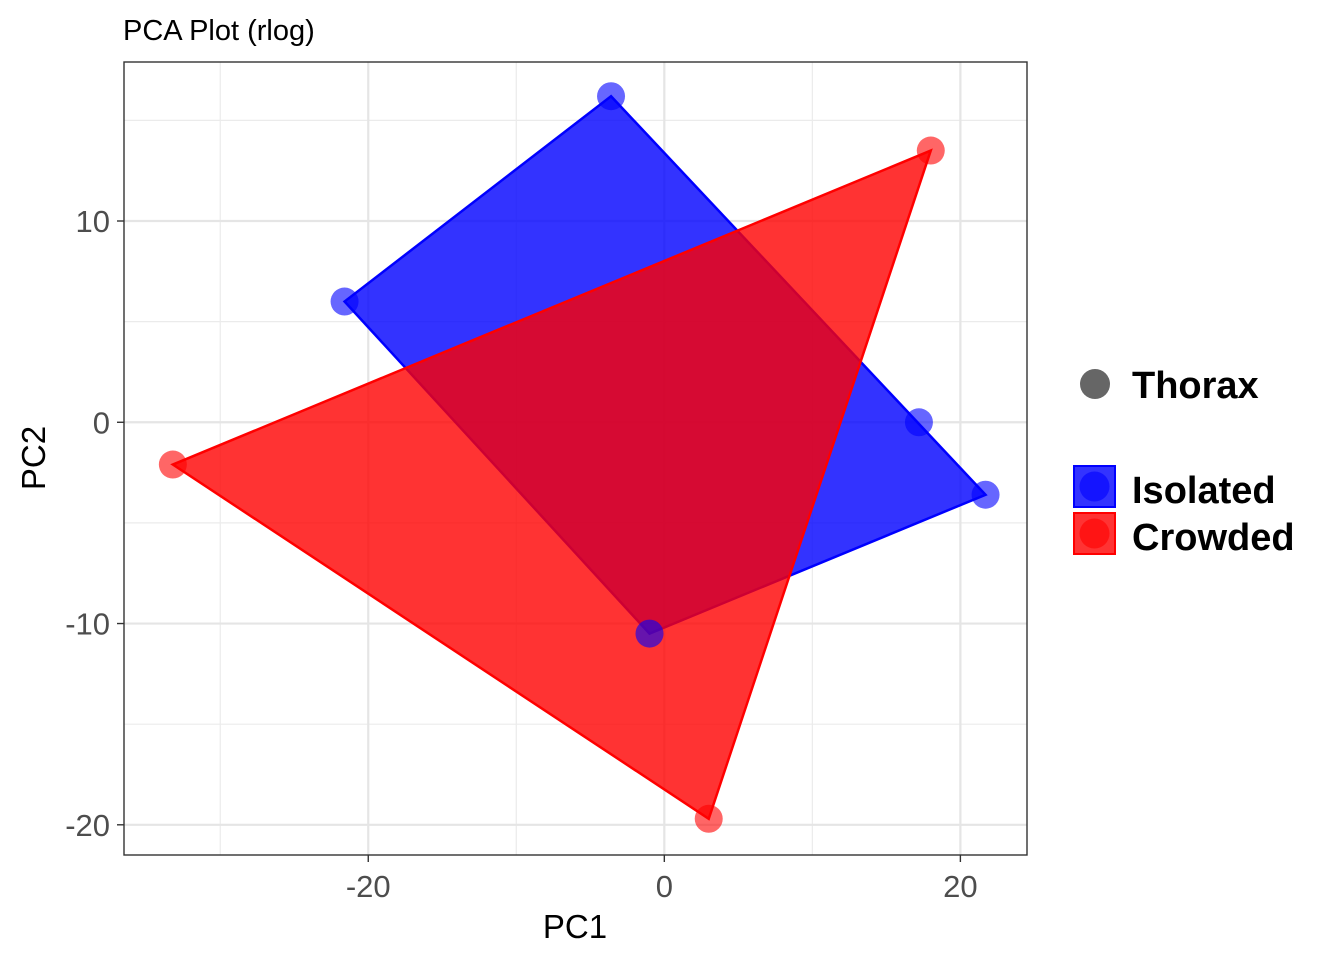 This screenshot has height=960, width=1344. What do you see at coordinates (368, 886) in the screenshot?
I see `x-tick-label: -20` at bounding box center [368, 886].